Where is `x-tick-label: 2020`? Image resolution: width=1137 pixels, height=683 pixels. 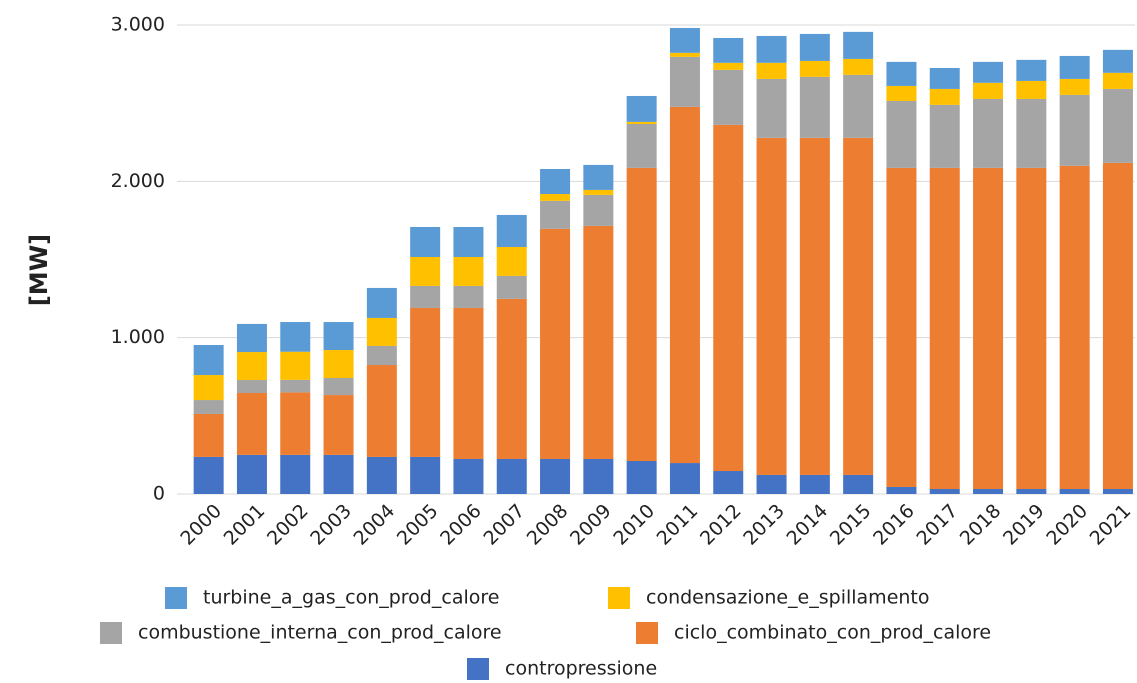
x-tick-label: 2020 is located at coordinates (1067, 525).